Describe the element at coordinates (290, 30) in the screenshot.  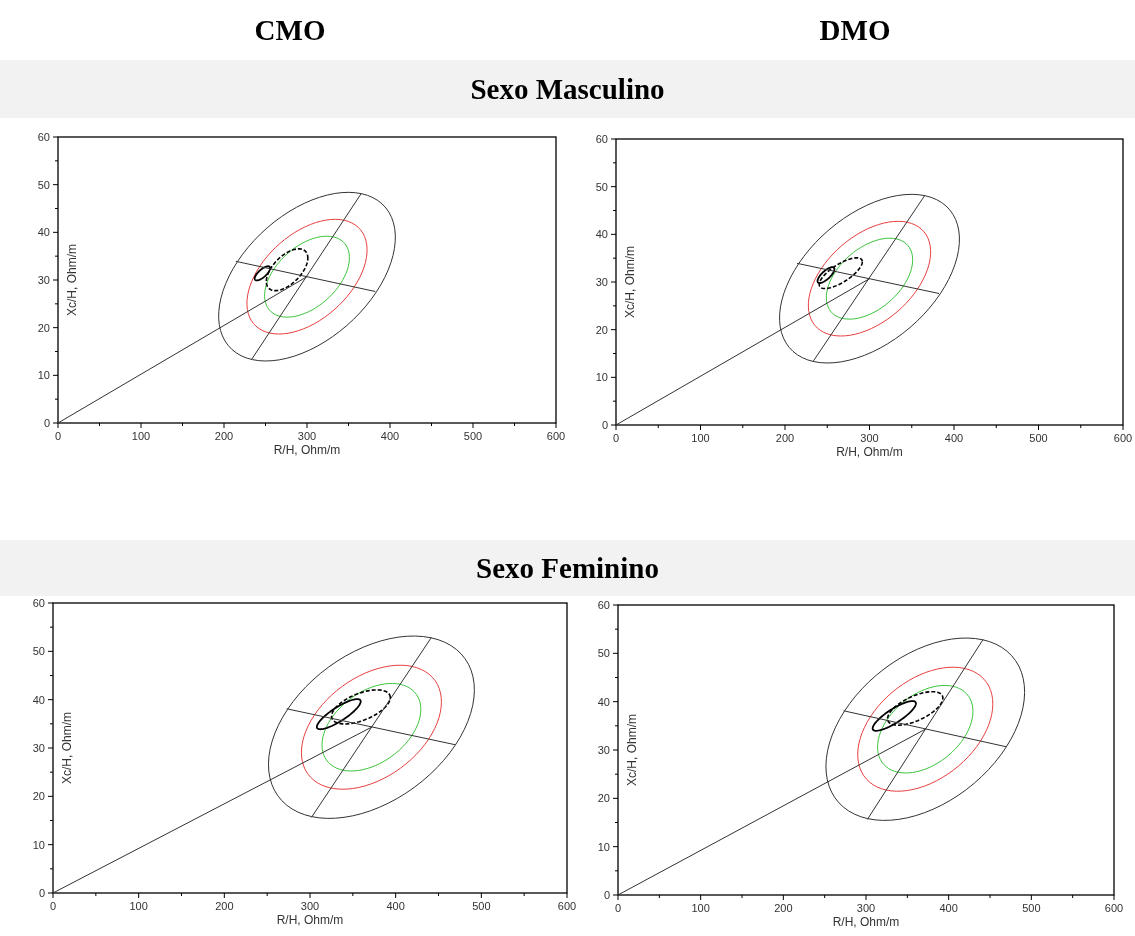
I see `chart-title: CMO` at that location.